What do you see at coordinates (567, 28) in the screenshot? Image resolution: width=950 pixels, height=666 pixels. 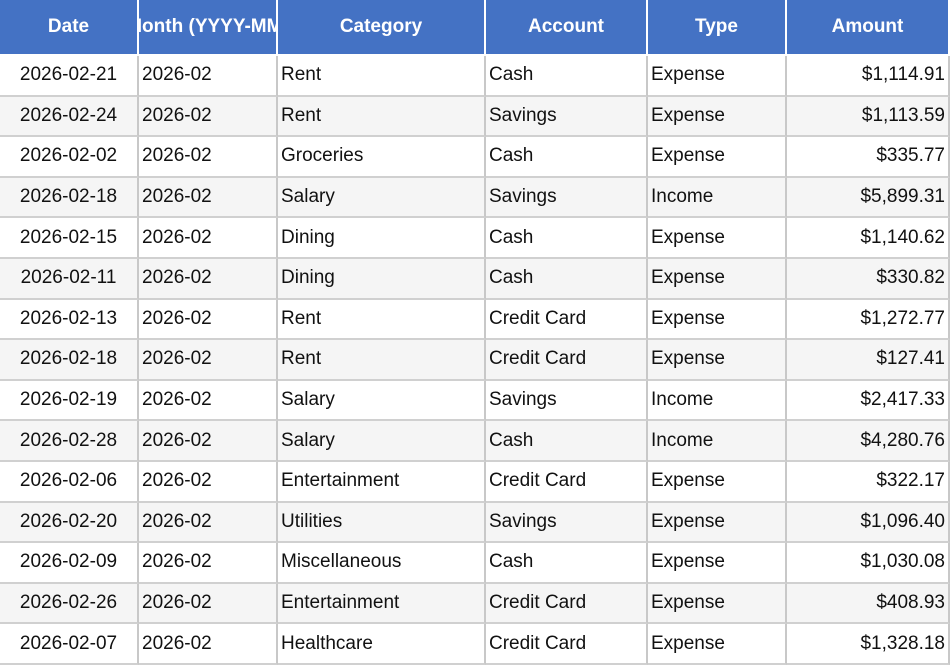 I see `column-header: Account` at bounding box center [567, 28].